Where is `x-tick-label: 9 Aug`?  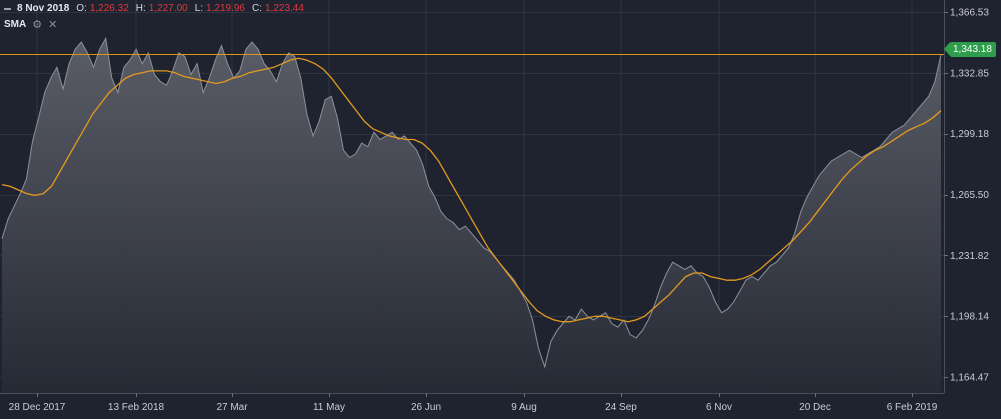 x-tick-label: 9 Aug is located at coordinates (524, 407).